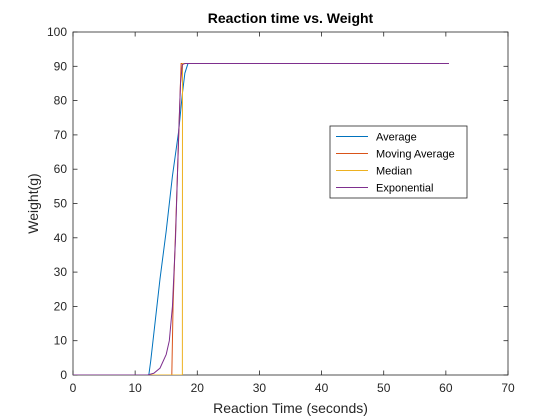  Describe the element at coordinates (33, 203) in the screenshot. I see `y-axis-label: Weight(g)` at that location.